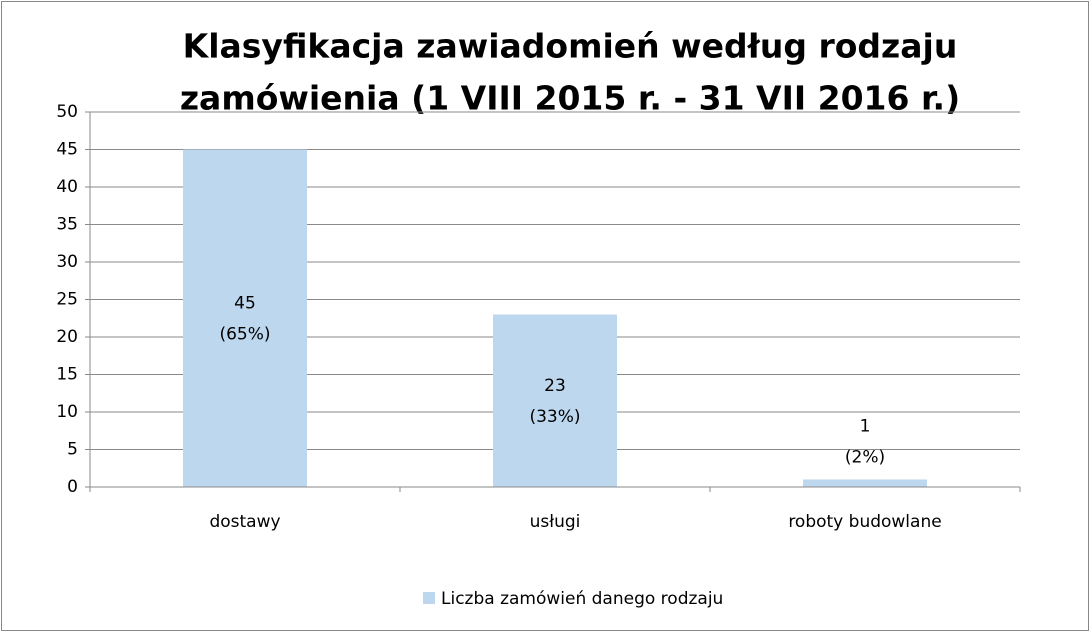 This screenshot has width=1090, height=632. I want to click on data-label-line: (33%), so click(554, 417).